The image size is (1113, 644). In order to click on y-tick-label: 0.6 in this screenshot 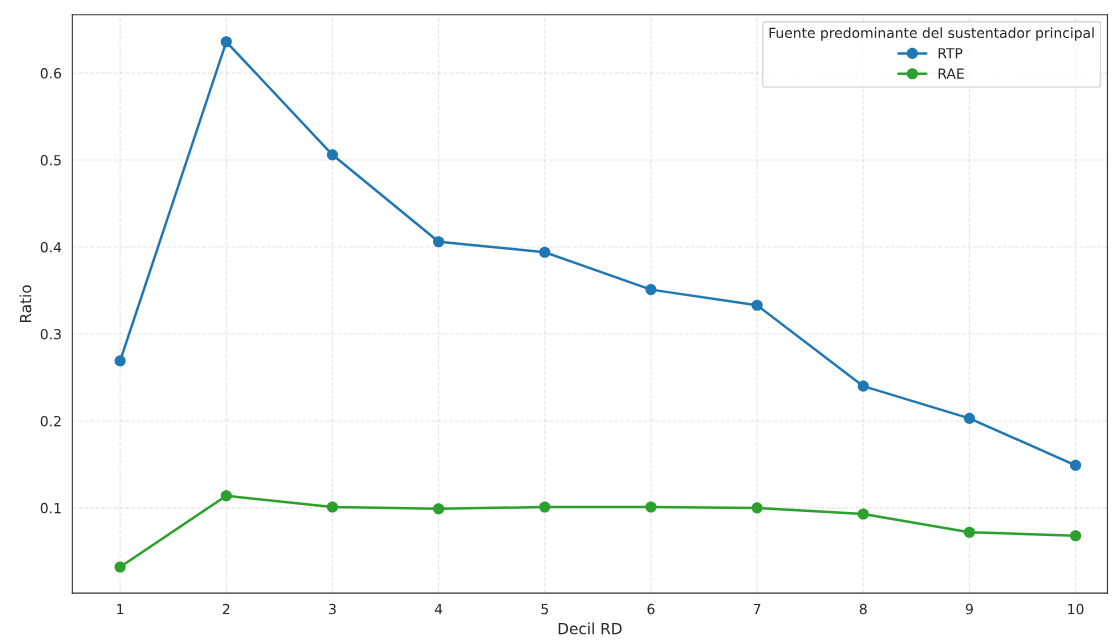, I will do `click(51, 73)`.